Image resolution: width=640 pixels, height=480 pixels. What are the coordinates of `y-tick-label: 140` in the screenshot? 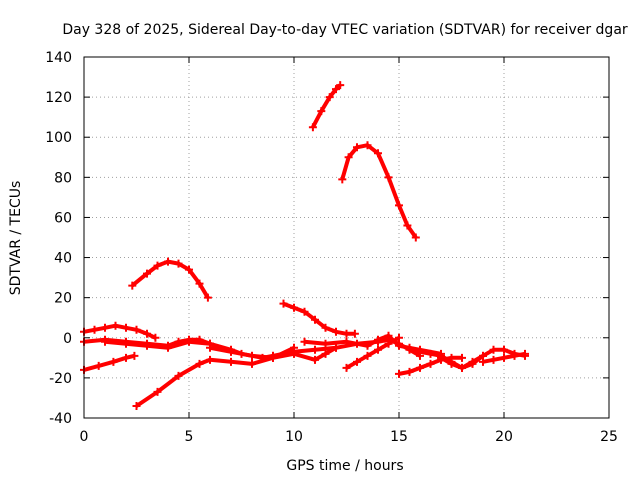 It's located at (58, 58).